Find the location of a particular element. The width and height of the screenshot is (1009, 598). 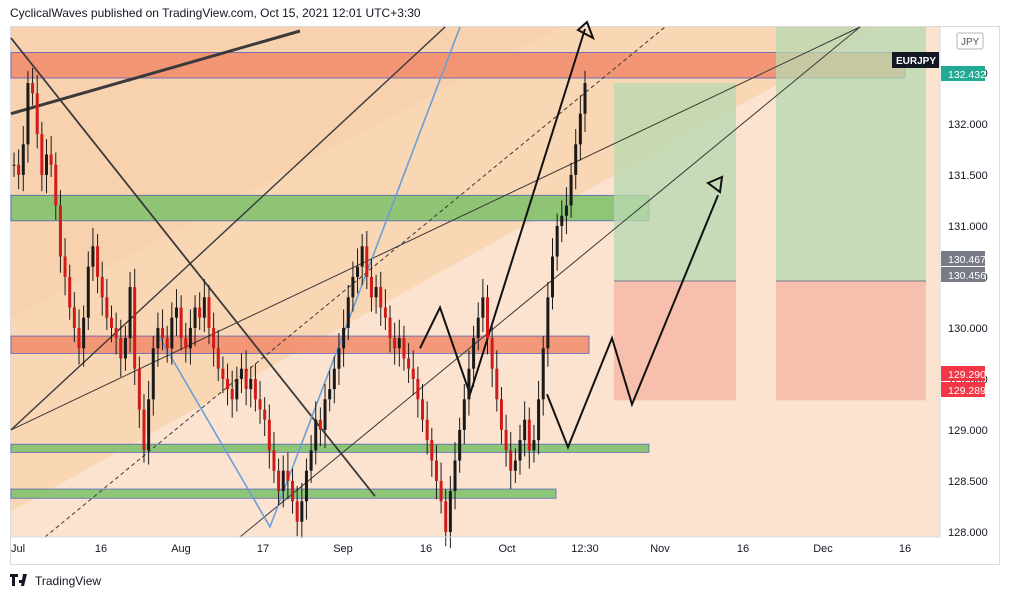

support-zone-red is located at coordinates (300, 344).